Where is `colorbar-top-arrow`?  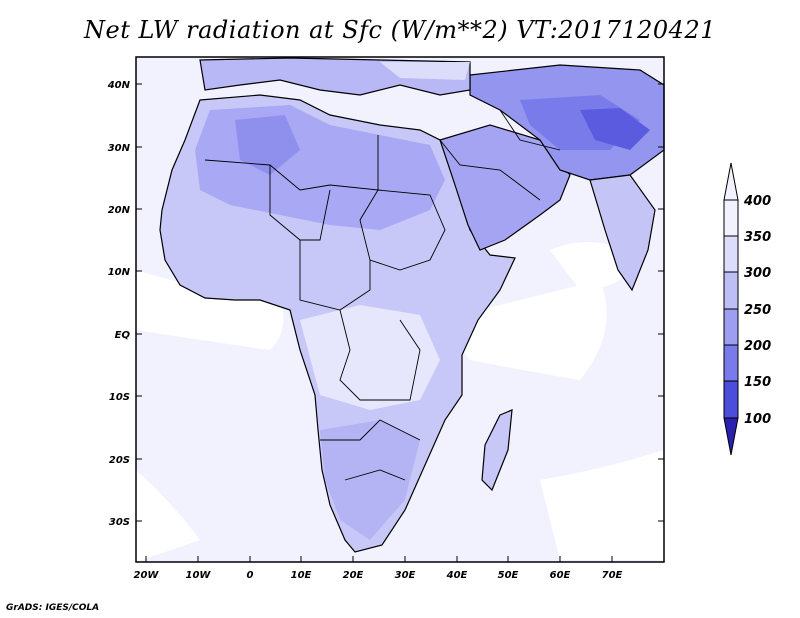 colorbar-top-arrow is located at coordinates (731, 181).